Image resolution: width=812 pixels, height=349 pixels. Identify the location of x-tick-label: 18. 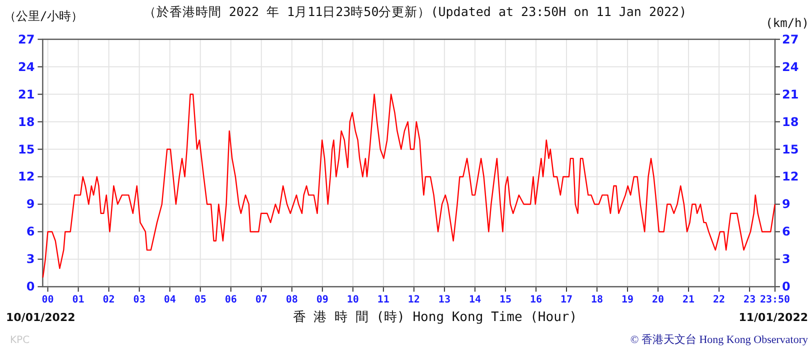
(597, 300).